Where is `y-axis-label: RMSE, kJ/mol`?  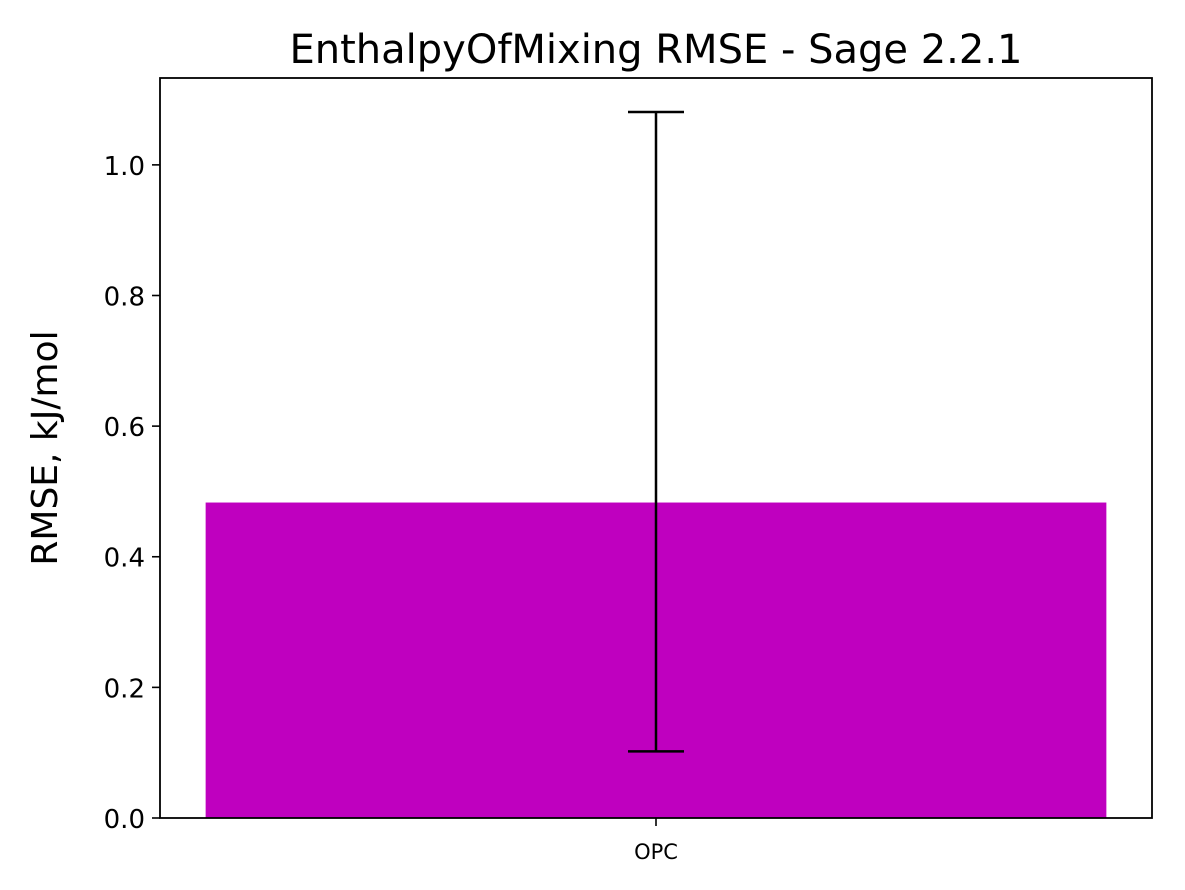 y-axis-label: RMSE, kJ/mol is located at coordinates (45, 447).